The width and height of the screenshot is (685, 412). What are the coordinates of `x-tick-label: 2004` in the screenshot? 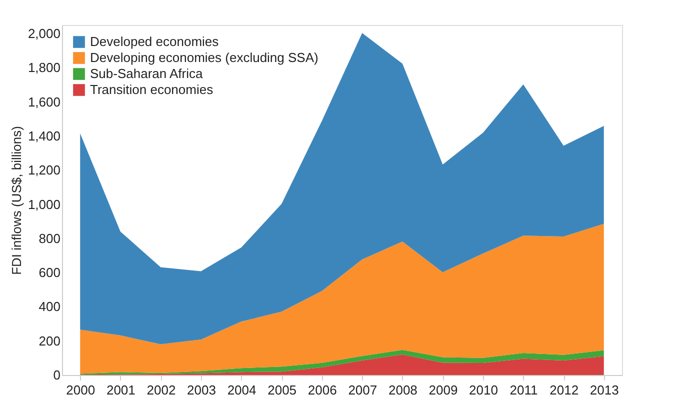 It's located at (241, 390).